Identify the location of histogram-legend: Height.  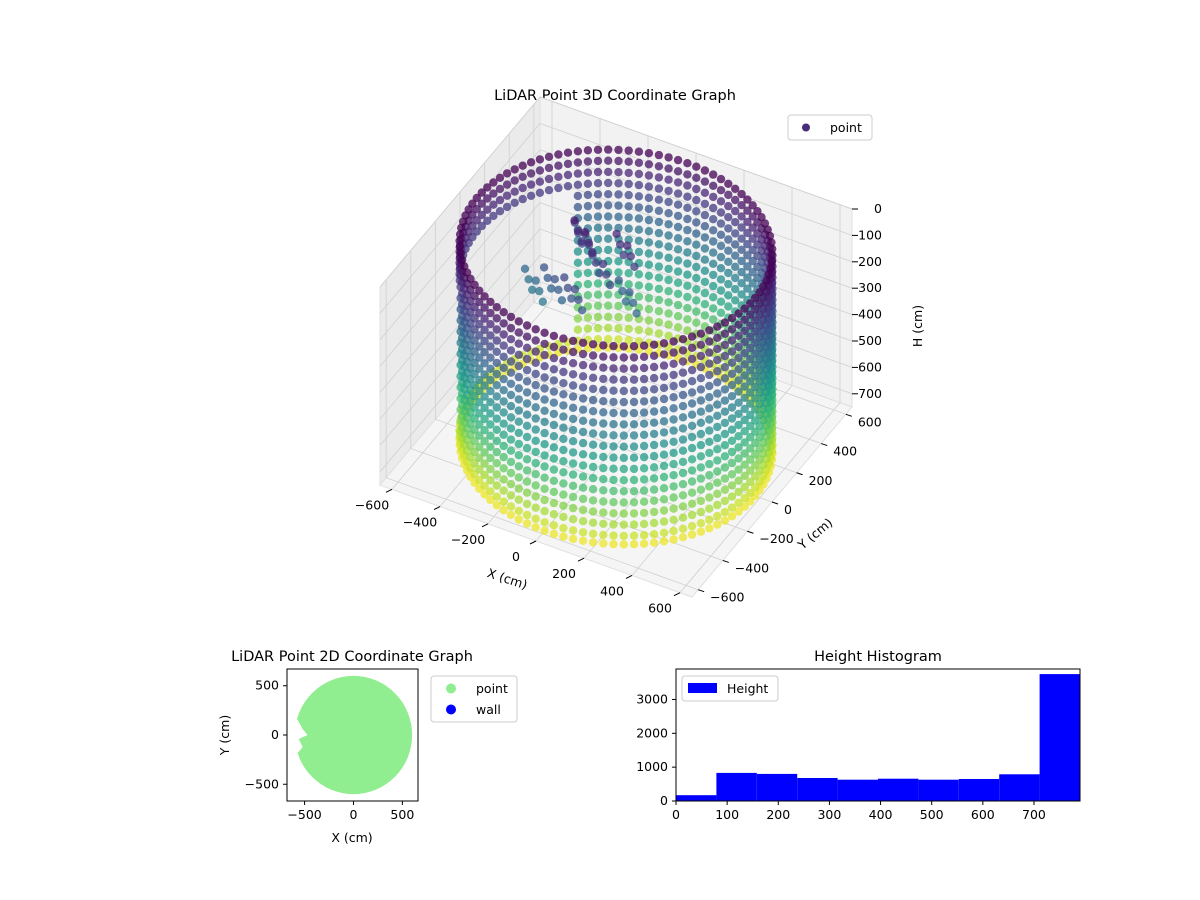
(730, 688).